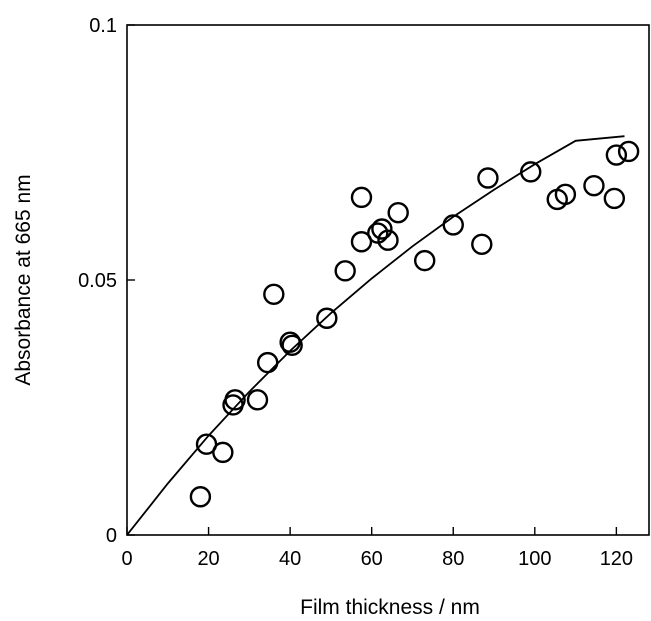 The height and width of the screenshot is (621, 651). What do you see at coordinates (390, 607) in the screenshot?
I see `x-axis-title: Film thickness / nm` at bounding box center [390, 607].